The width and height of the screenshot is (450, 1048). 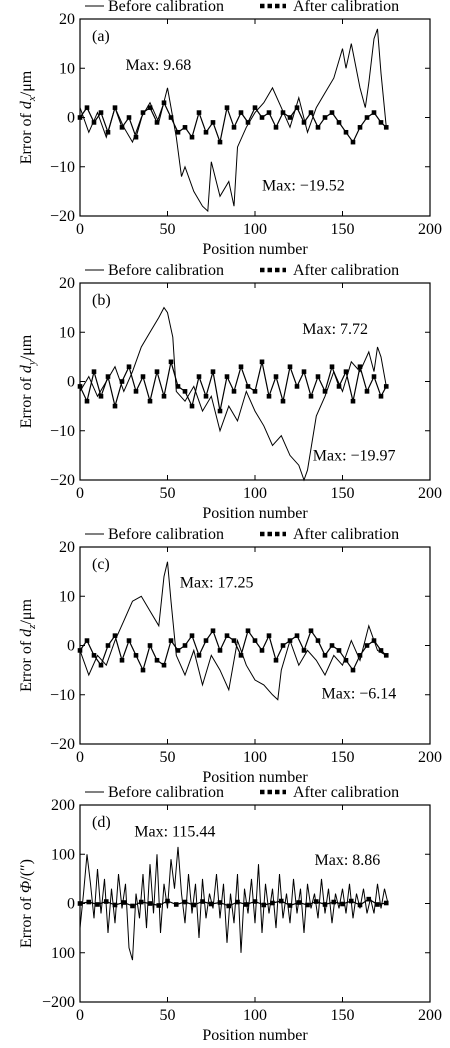 What do you see at coordinates (62, 695) in the screenshot?
I see `chart-3-ytick-label: −10` at bounding box center [62, 695].